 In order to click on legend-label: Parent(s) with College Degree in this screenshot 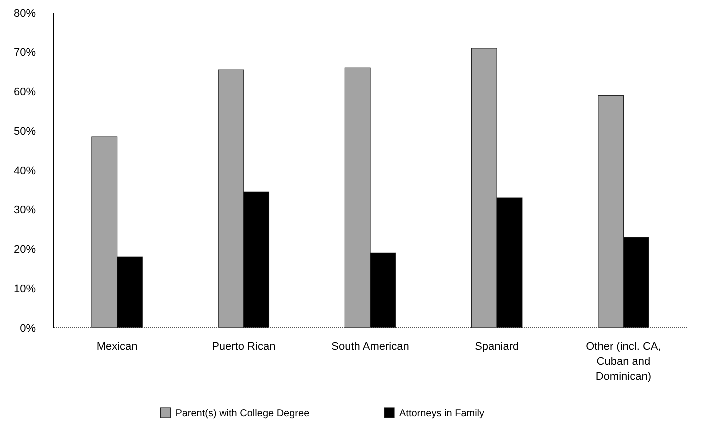, I will do `click(243, 414)`.